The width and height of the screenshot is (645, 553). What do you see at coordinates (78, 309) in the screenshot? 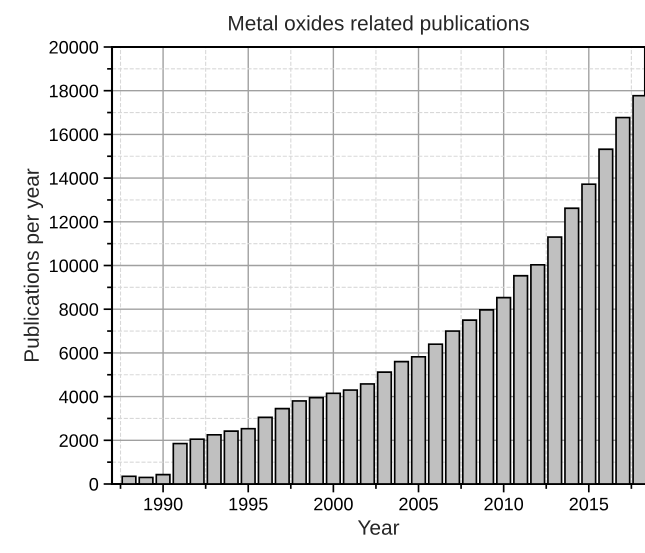
I see `y-tick-label: 8000` at bounding box center [78, 309].